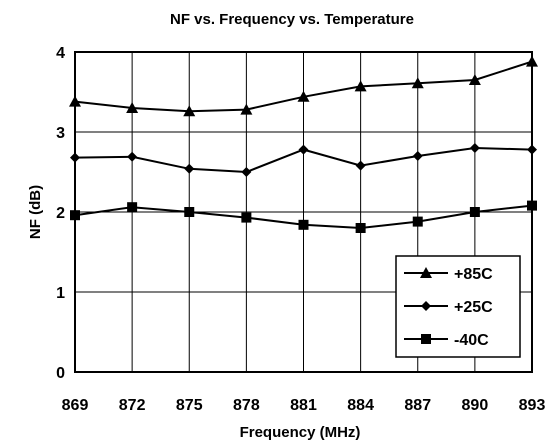 This screenshot has width=549, height=445. What do you see at coordinates (60, 133) in the screenshot?
I see `y-tick-label: 3` at bounding box center [60, 133].